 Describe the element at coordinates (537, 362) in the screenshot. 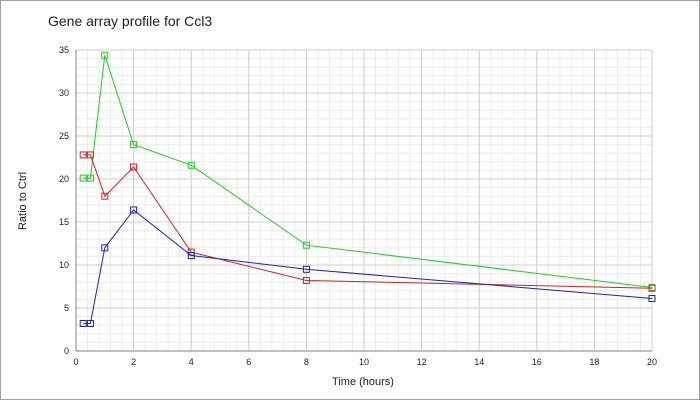

I see `x-tick-label: 16` at that location.